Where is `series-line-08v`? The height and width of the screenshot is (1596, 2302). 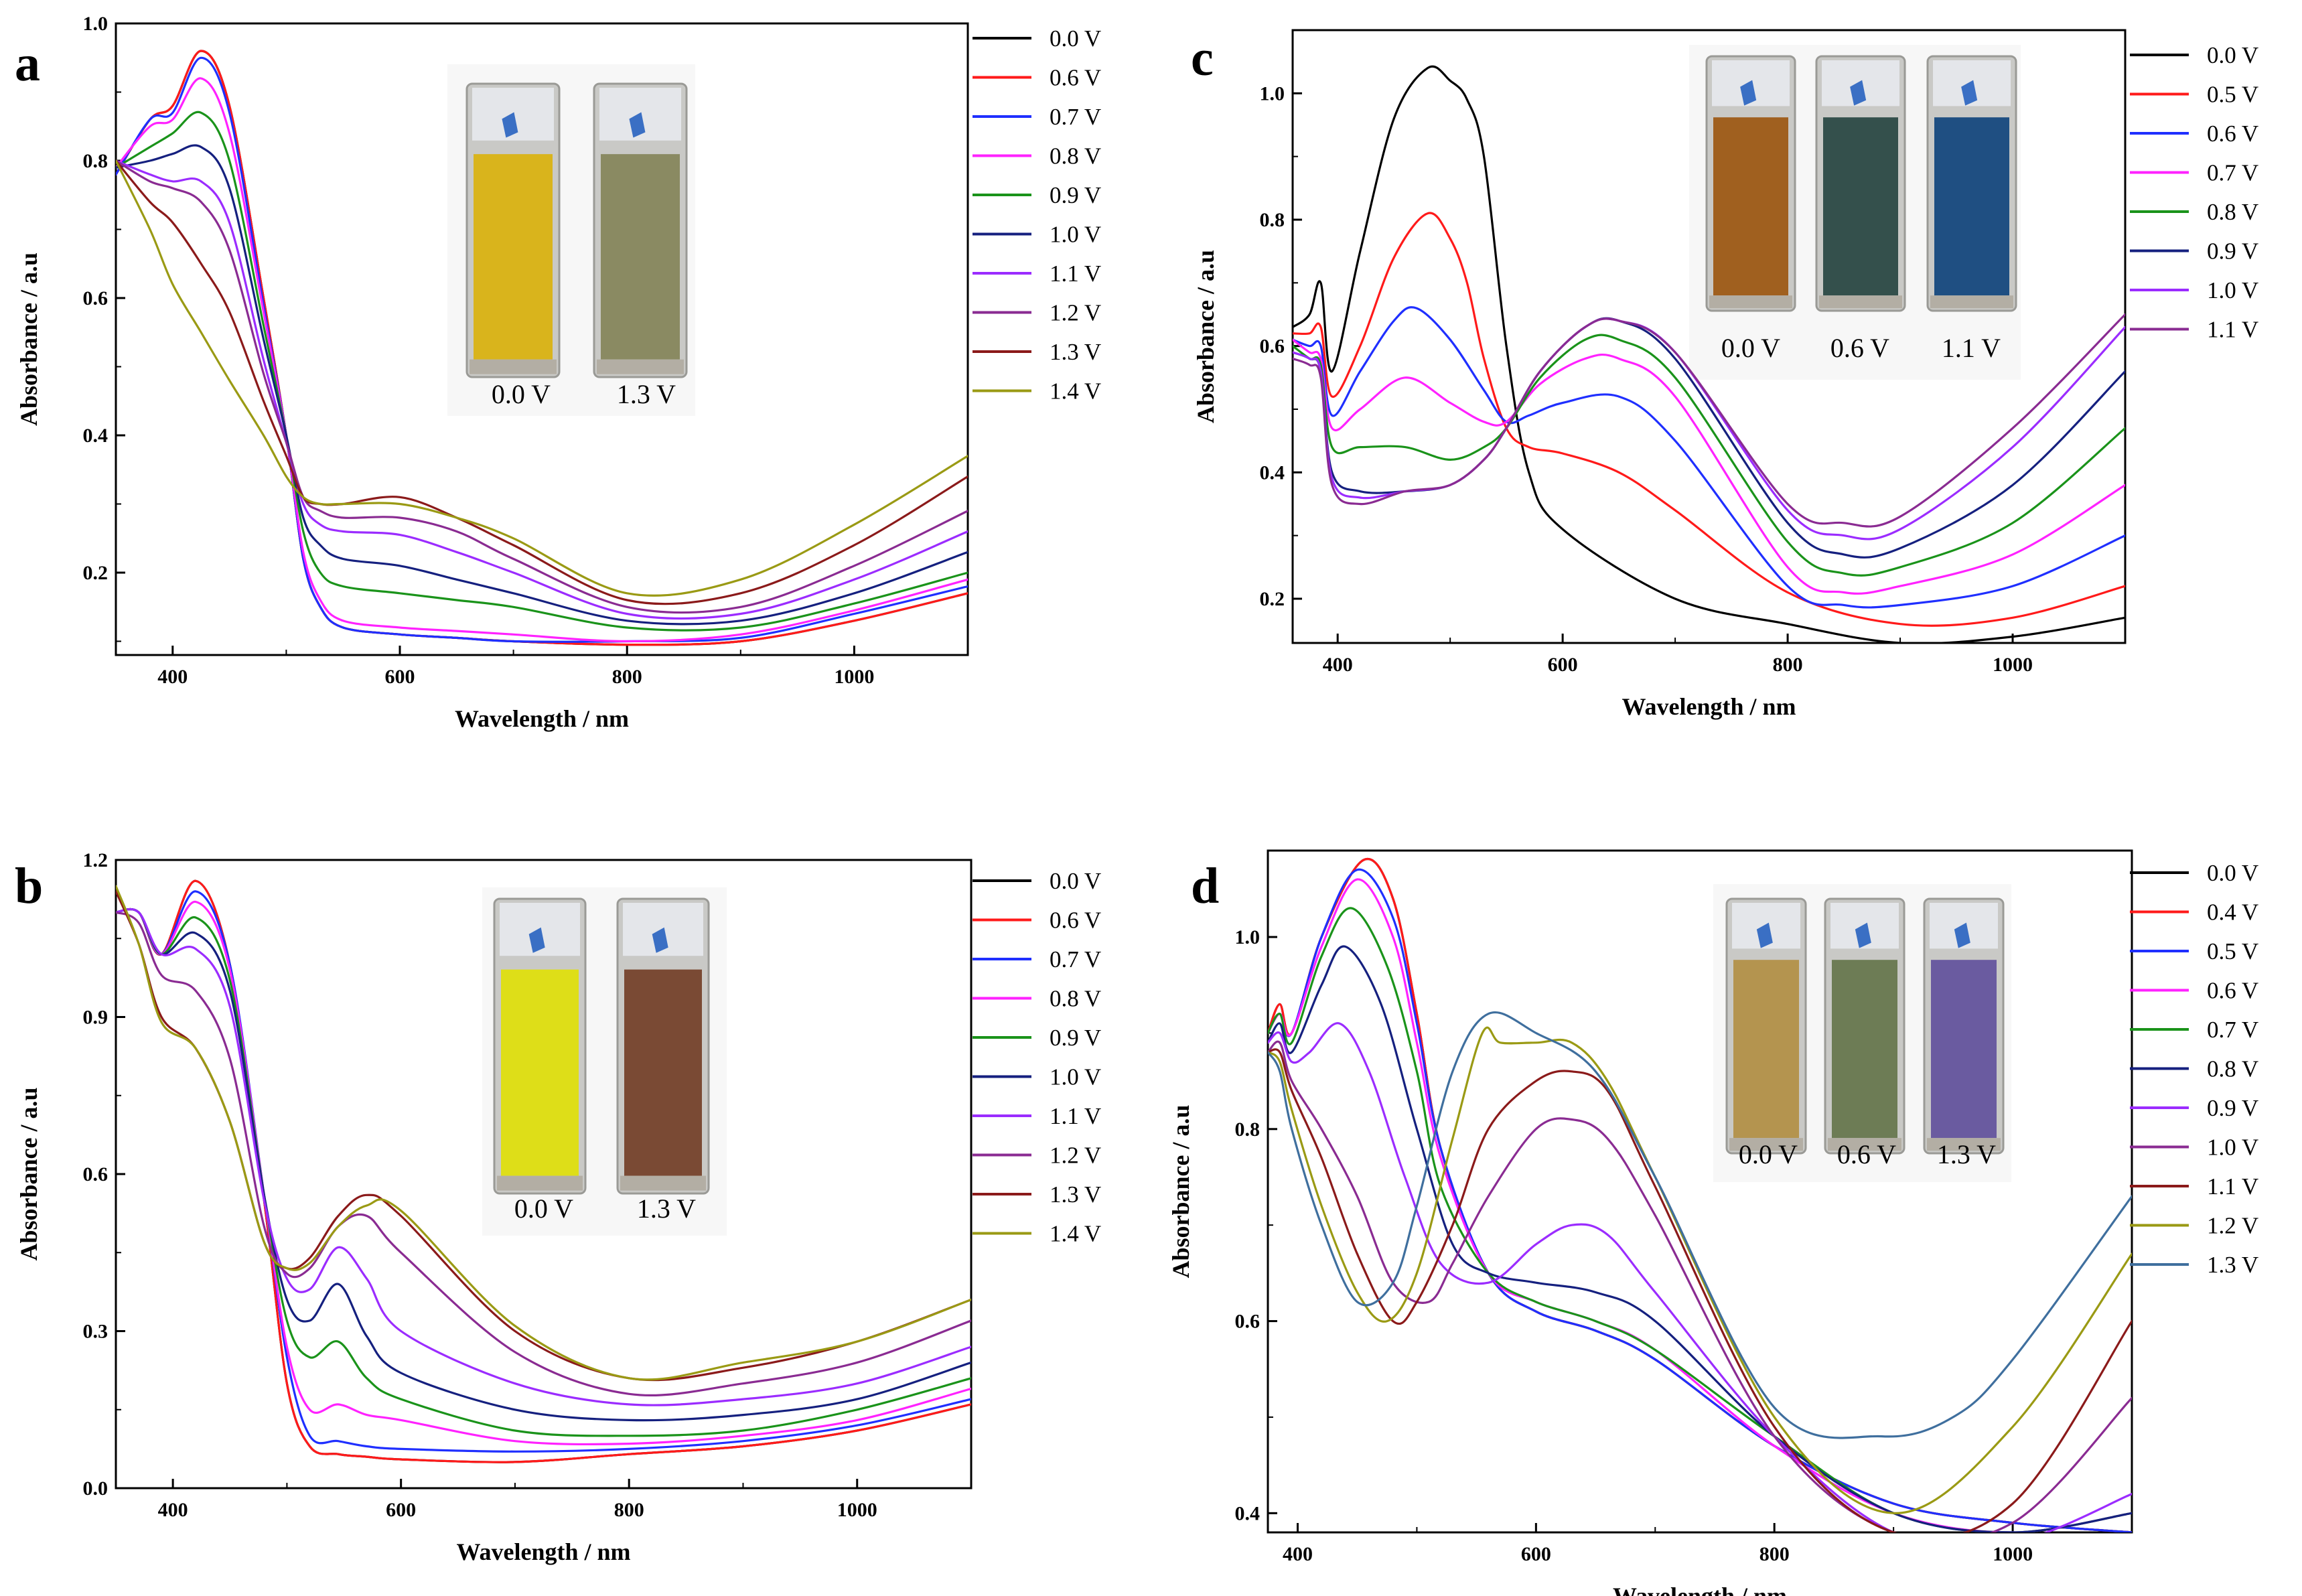 series-line-08v is located at coordinates (1709, 455).